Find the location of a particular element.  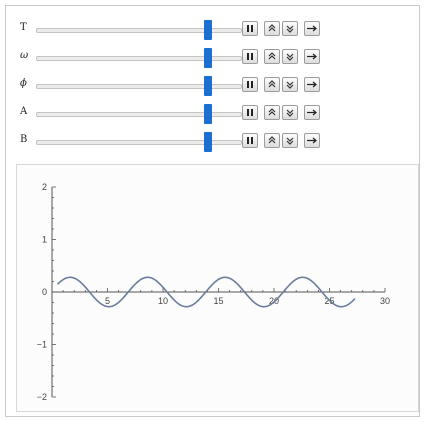

control-row: B is located at coordinates (212, 141).